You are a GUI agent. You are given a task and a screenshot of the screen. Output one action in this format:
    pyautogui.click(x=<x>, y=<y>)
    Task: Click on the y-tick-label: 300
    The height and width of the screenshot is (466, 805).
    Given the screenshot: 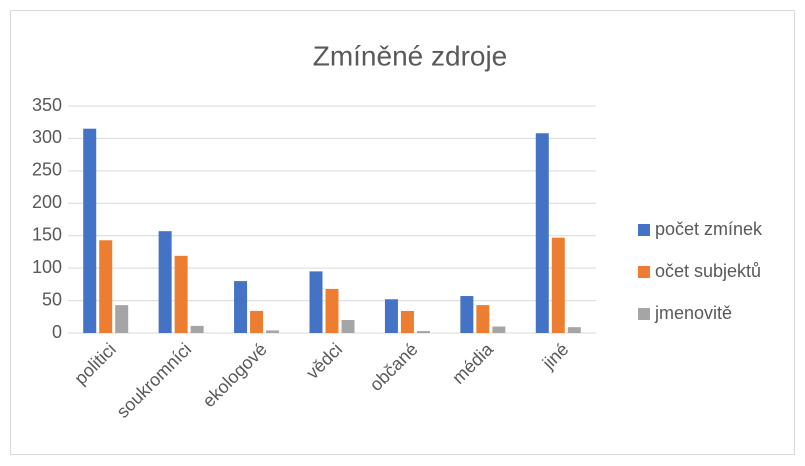 What is the action you would take?
    pyautogui.click(x=47, y=137)
    